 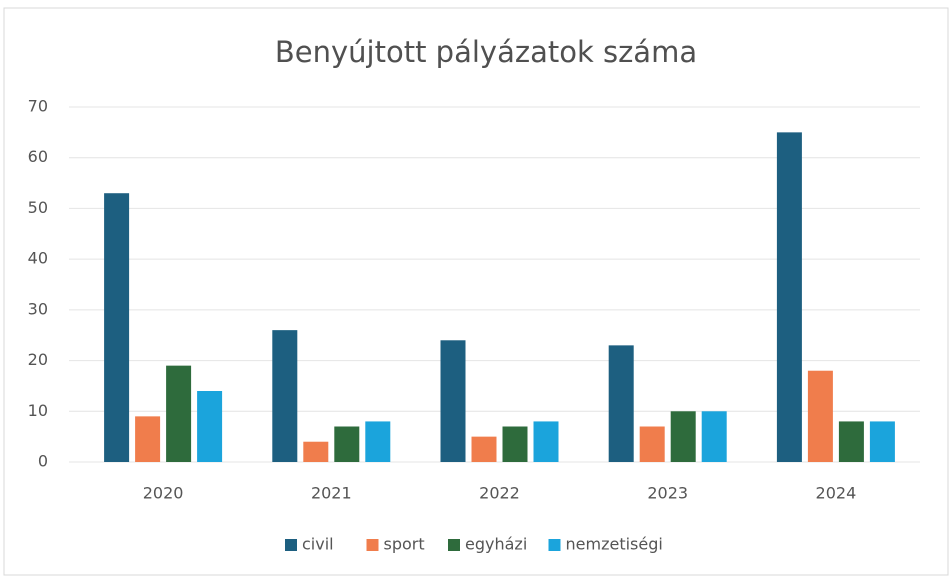 What do you see at coordinates (404, 544) in the screenshot?
I see `legend-label: sport` at bounding box center [404, 544].